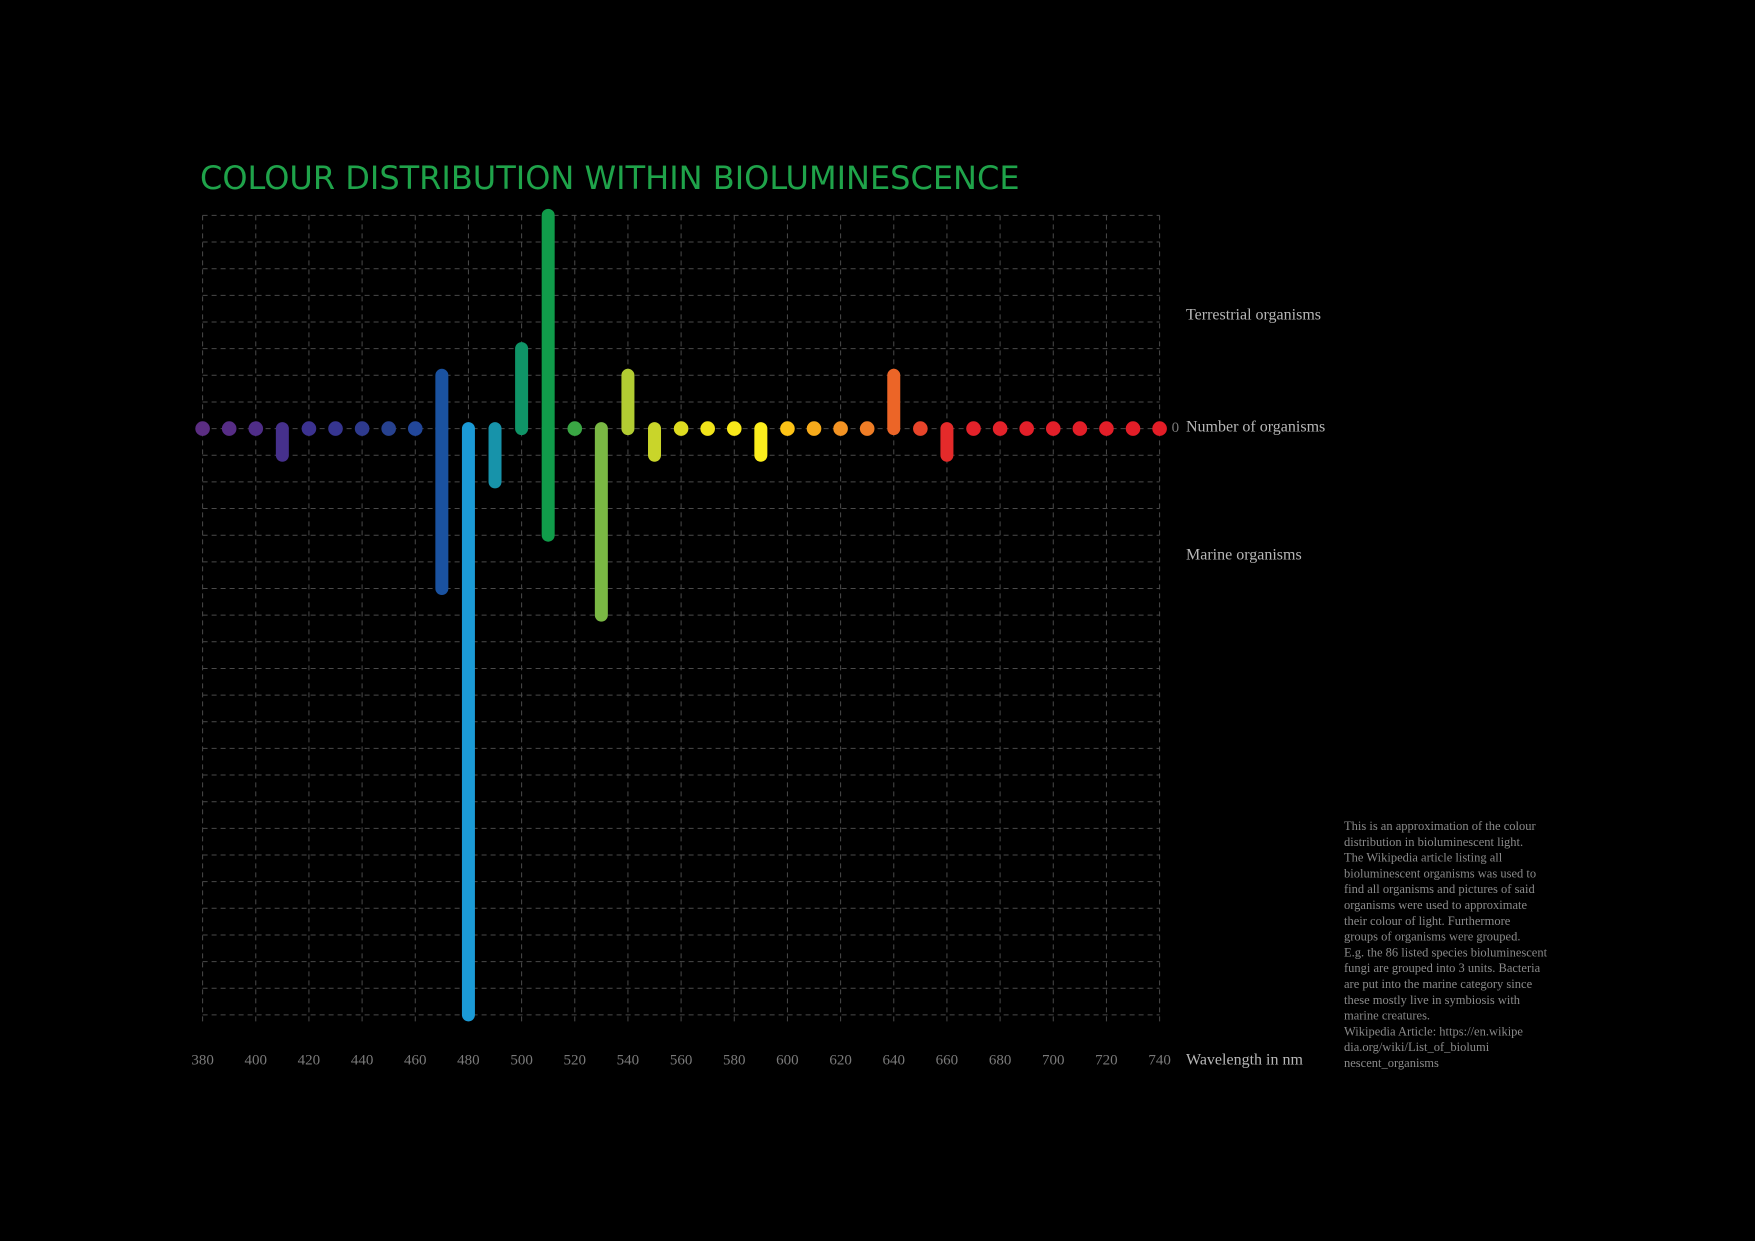 The image size is (1755, 1241). I want to click on x-tick-label: 740, so click(1159, 1060).